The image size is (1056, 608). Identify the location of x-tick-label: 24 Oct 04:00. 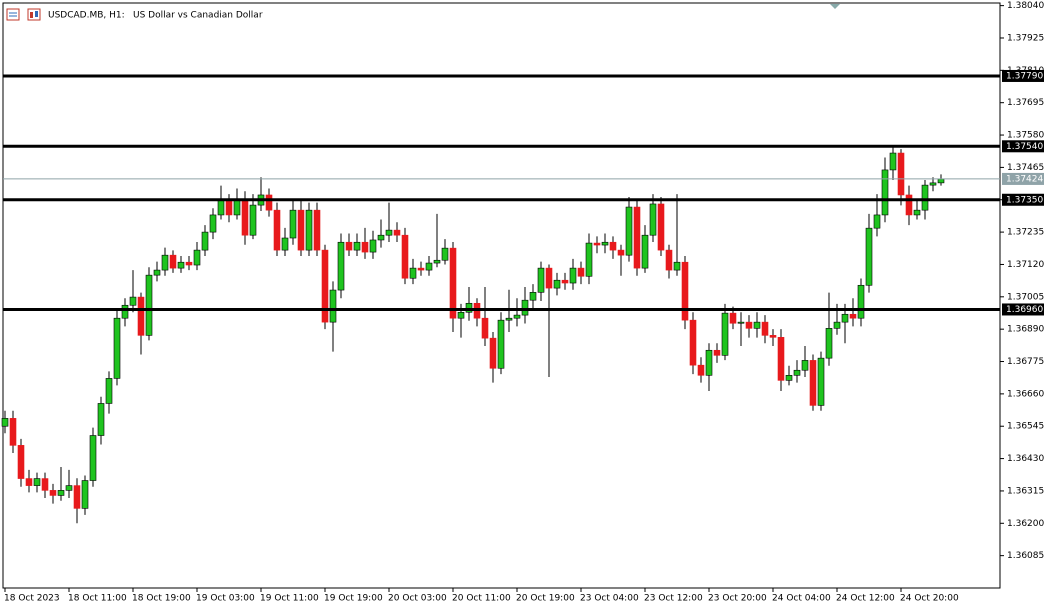
(801, 599).